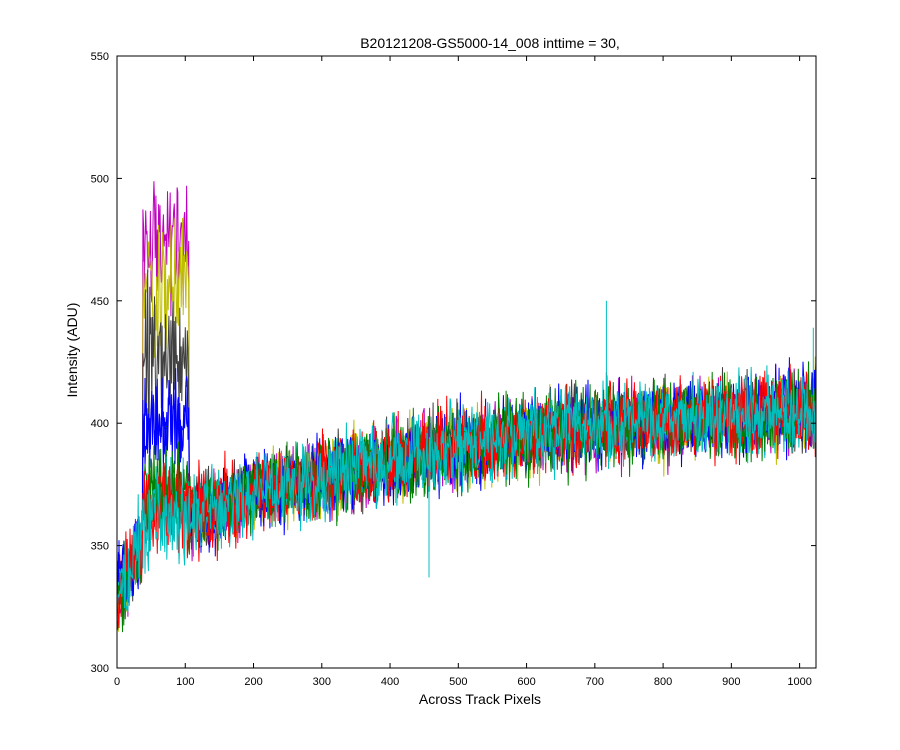 The height and width of the screenshot is (750, 900). I want to click on x-tick-label: 200, so click(253, 682).